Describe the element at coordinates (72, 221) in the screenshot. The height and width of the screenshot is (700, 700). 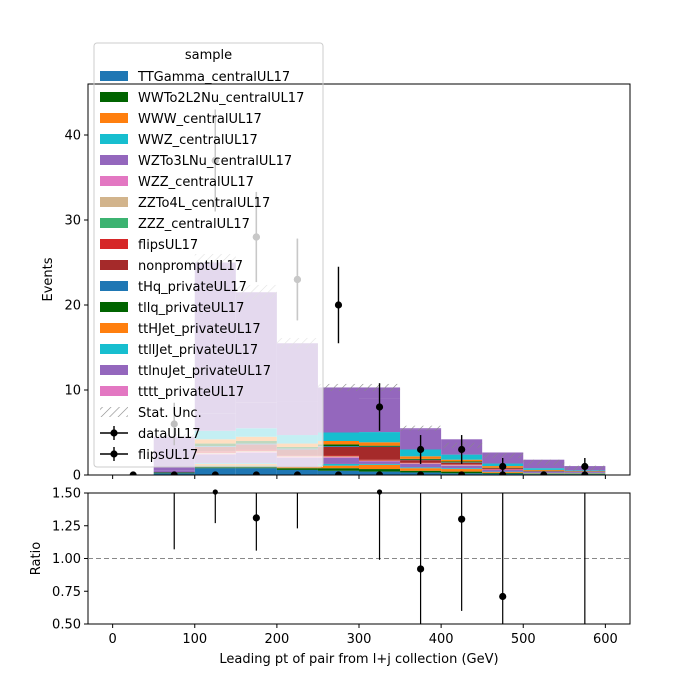
I see `y-tick-label: 30` at that location.